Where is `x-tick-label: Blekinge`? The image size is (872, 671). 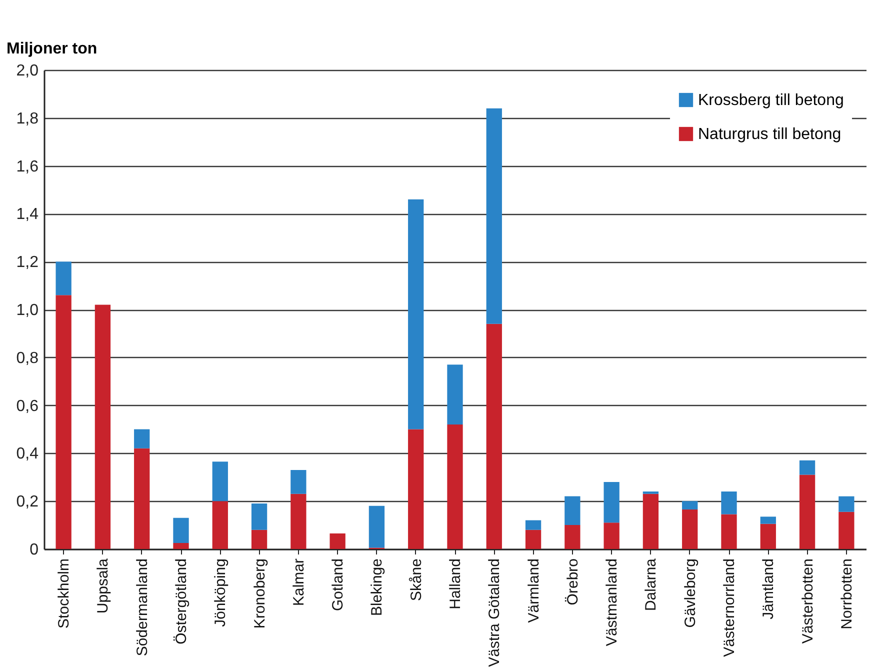
x-tick-label: Blekinge is located at coordinates (377, 587).